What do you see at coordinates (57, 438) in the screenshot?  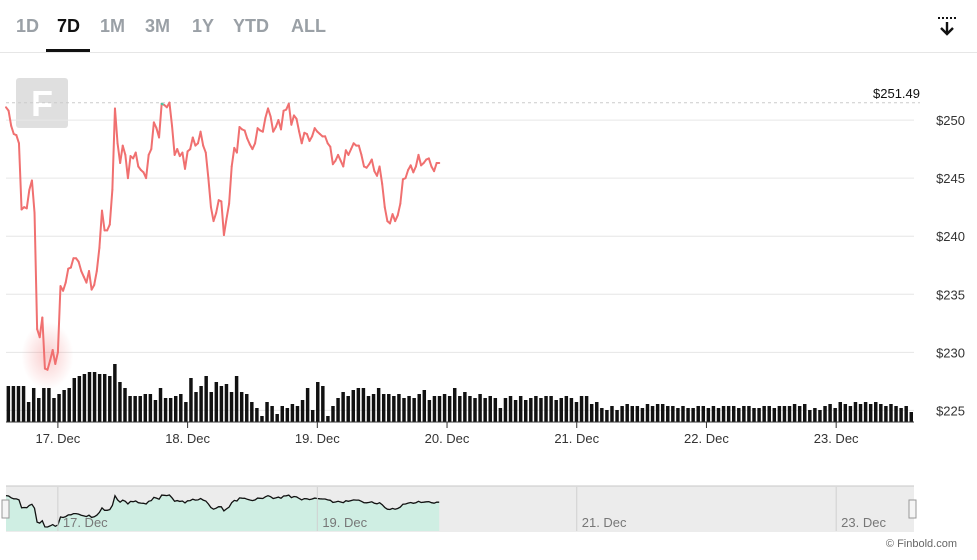 I see `x-tick-label: 17. Dec` at bounding box center [57, 438].